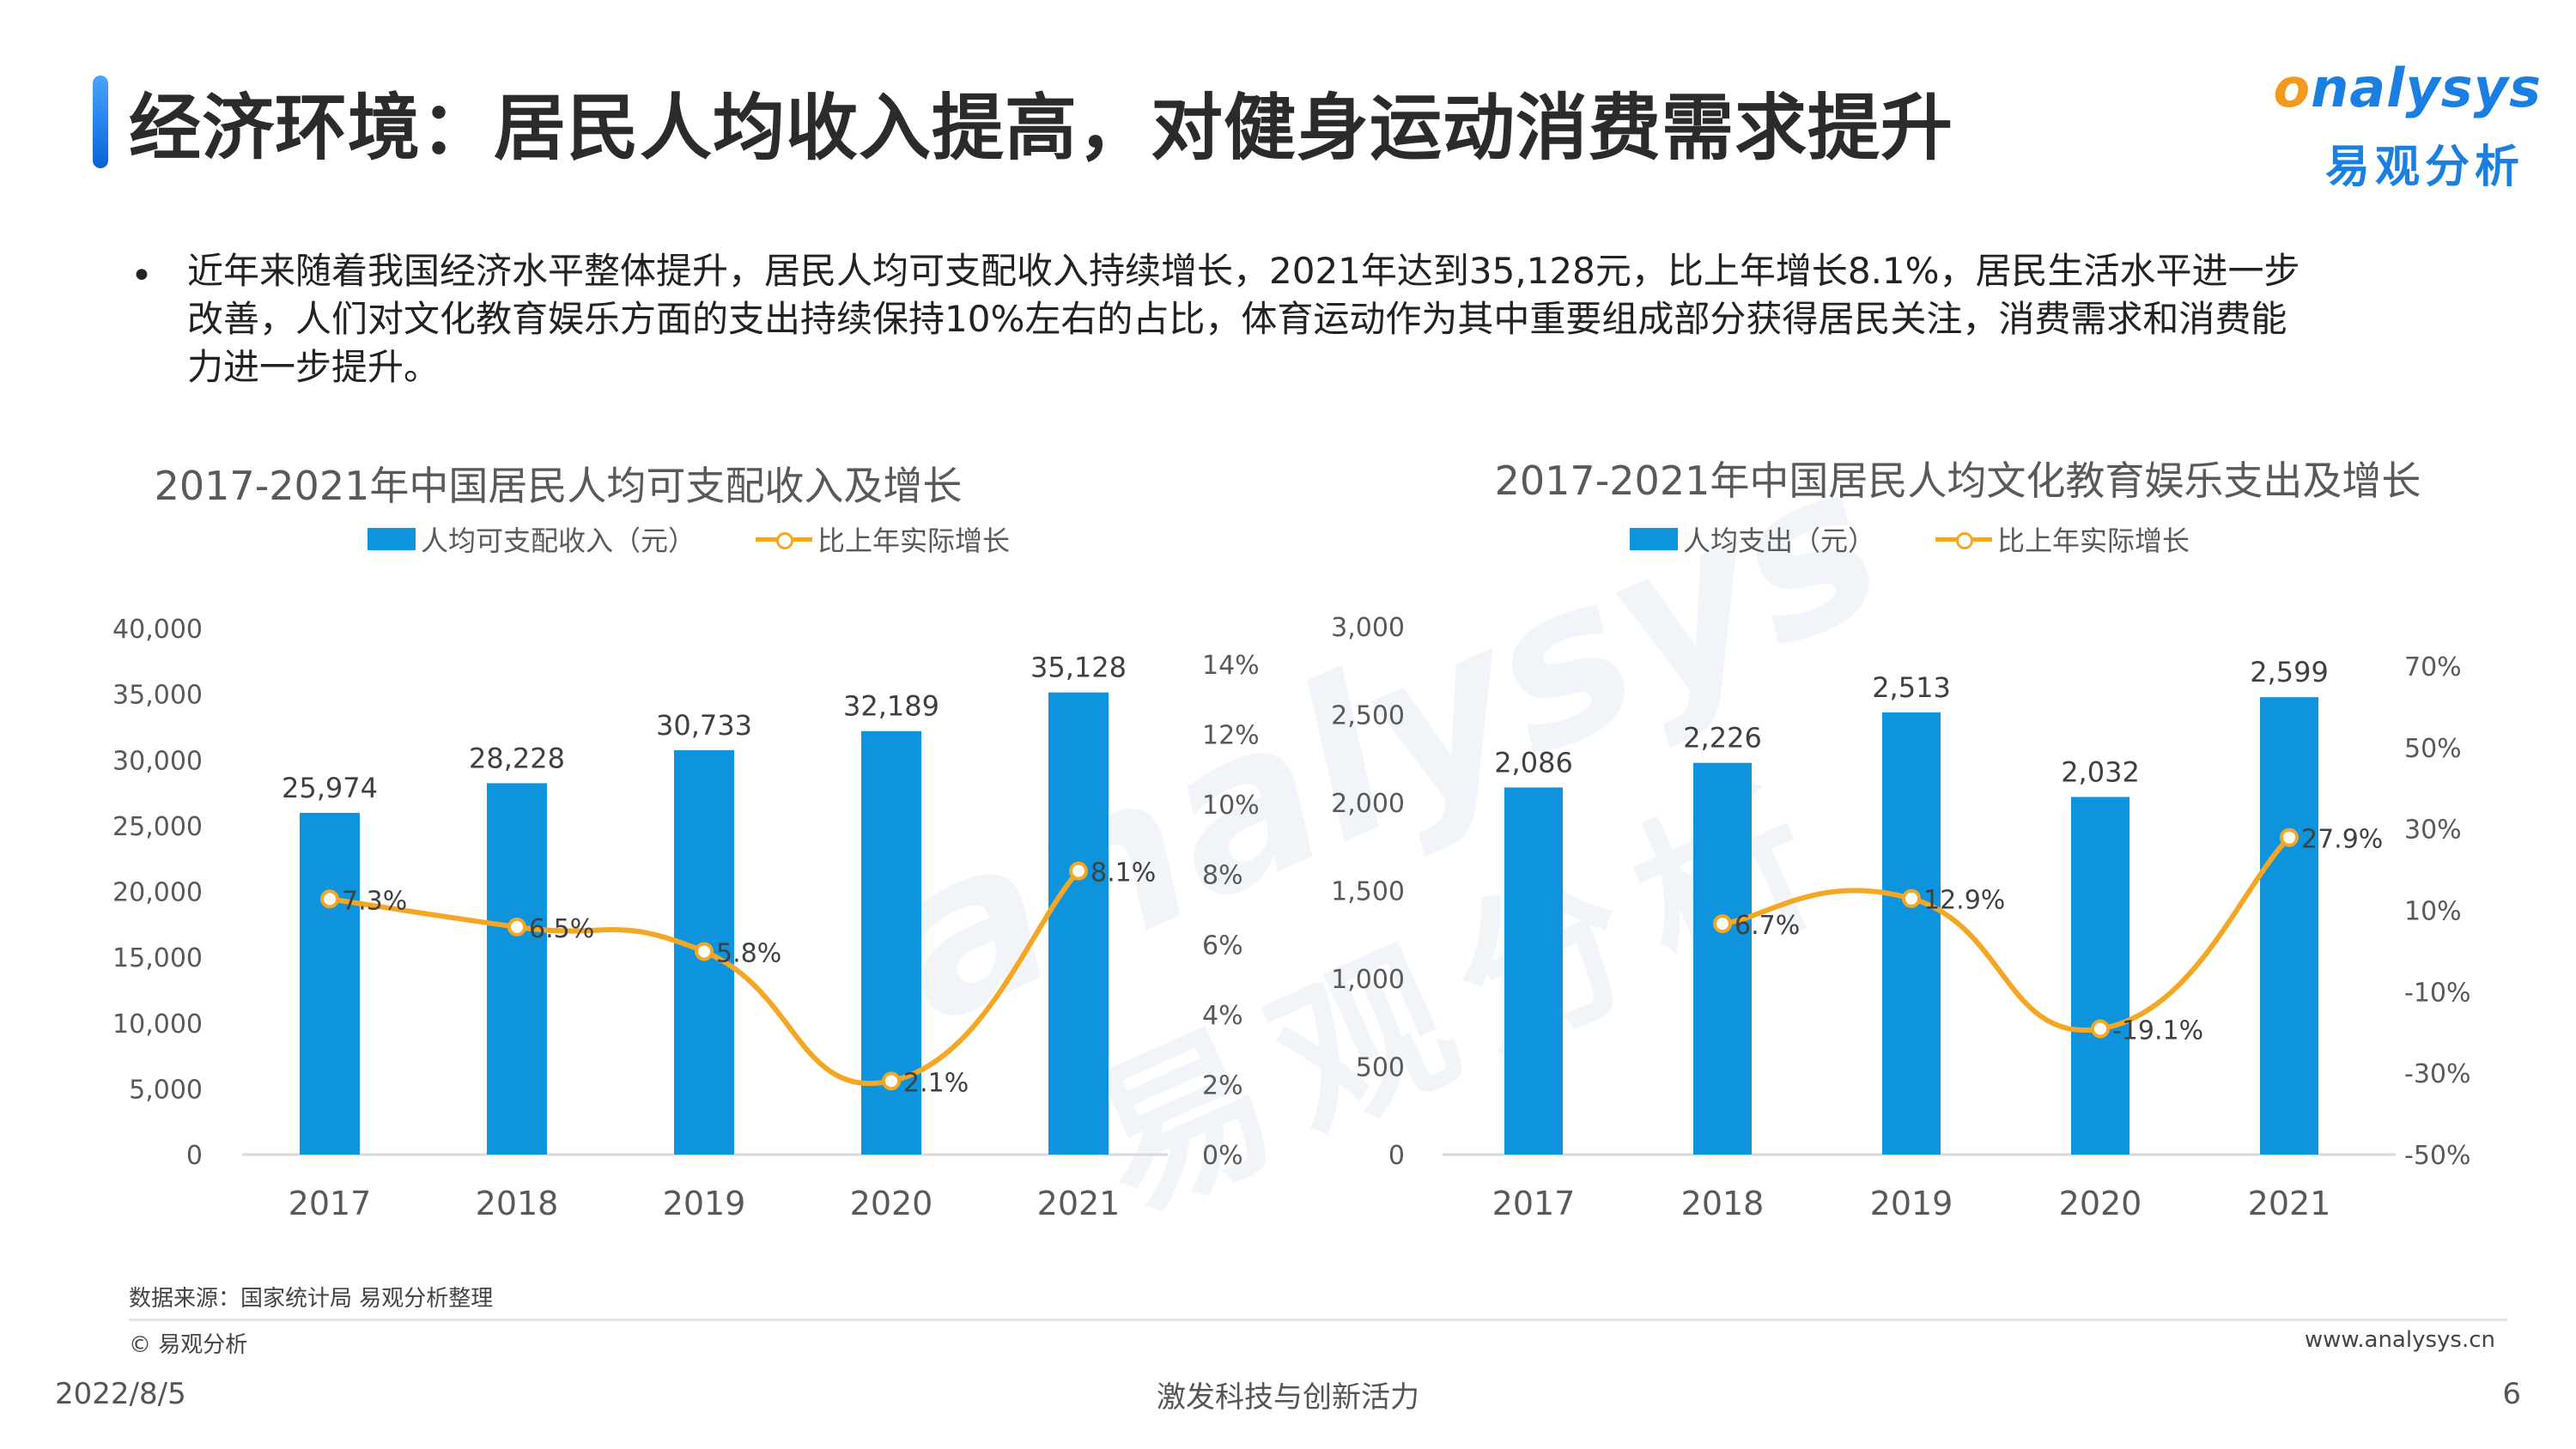  I want to click on growth-value-label: -19.1%, so click(2157, 1031).